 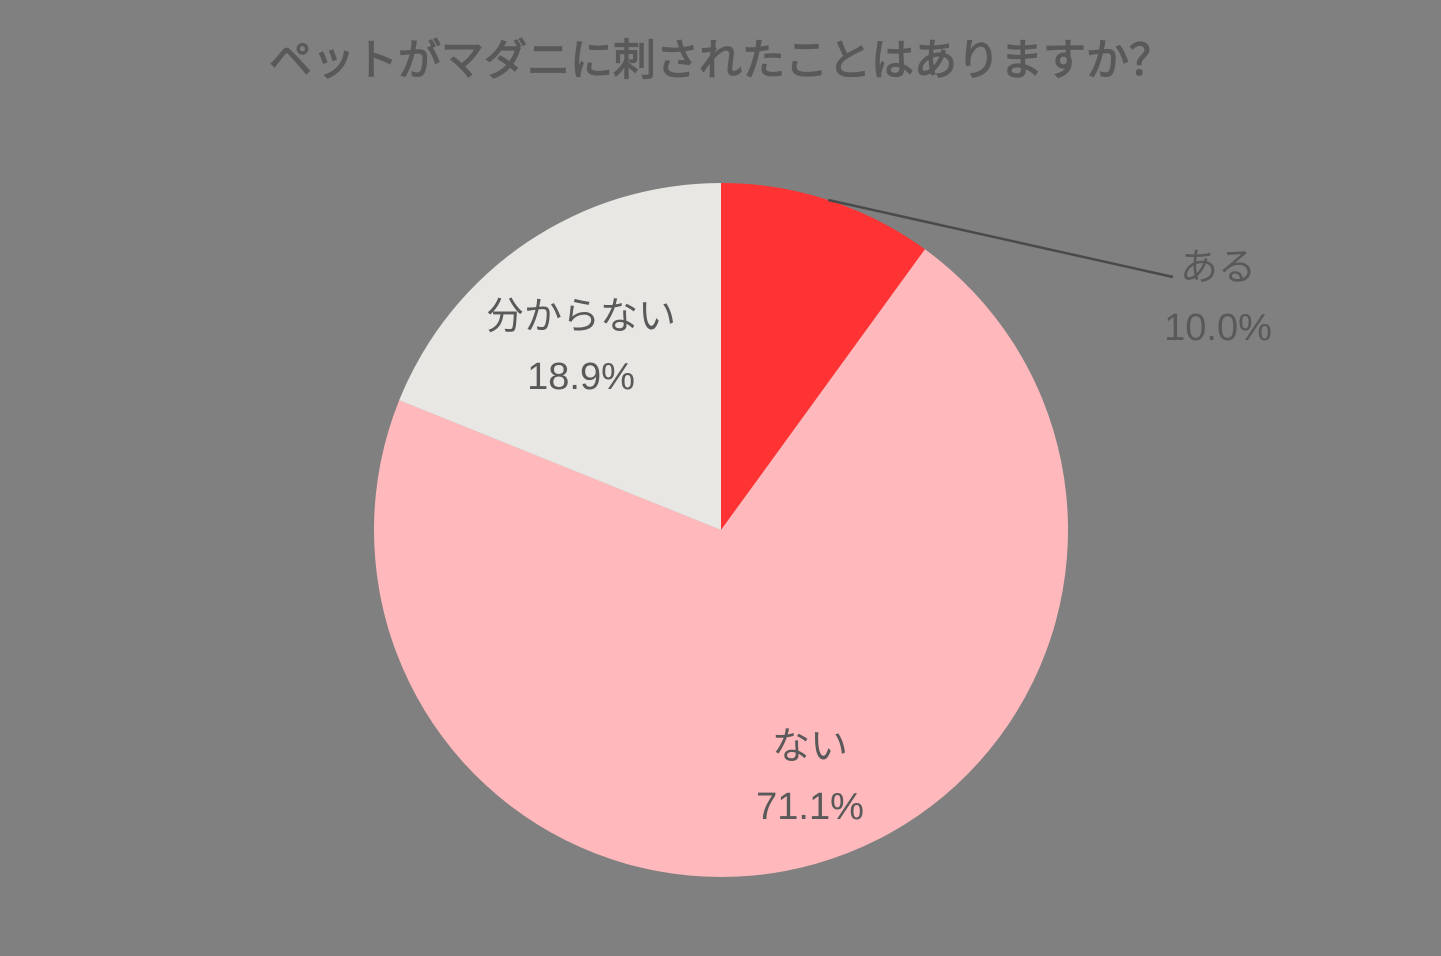 What do you see at coordinates (581, 377) in the screenshot?
I see `slice-label-wakaranai-pct: 18.9%` at bounding box center [581, 377].